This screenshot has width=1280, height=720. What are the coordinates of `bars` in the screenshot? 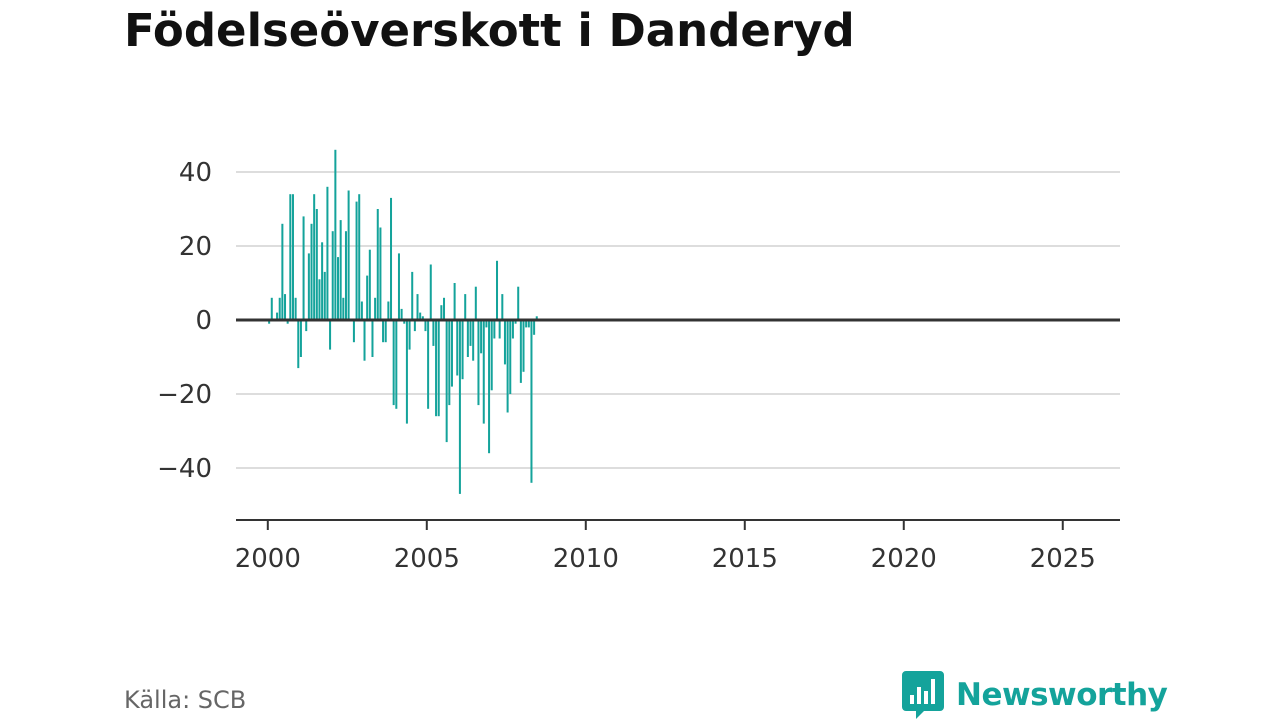 It's located at (403, 321).